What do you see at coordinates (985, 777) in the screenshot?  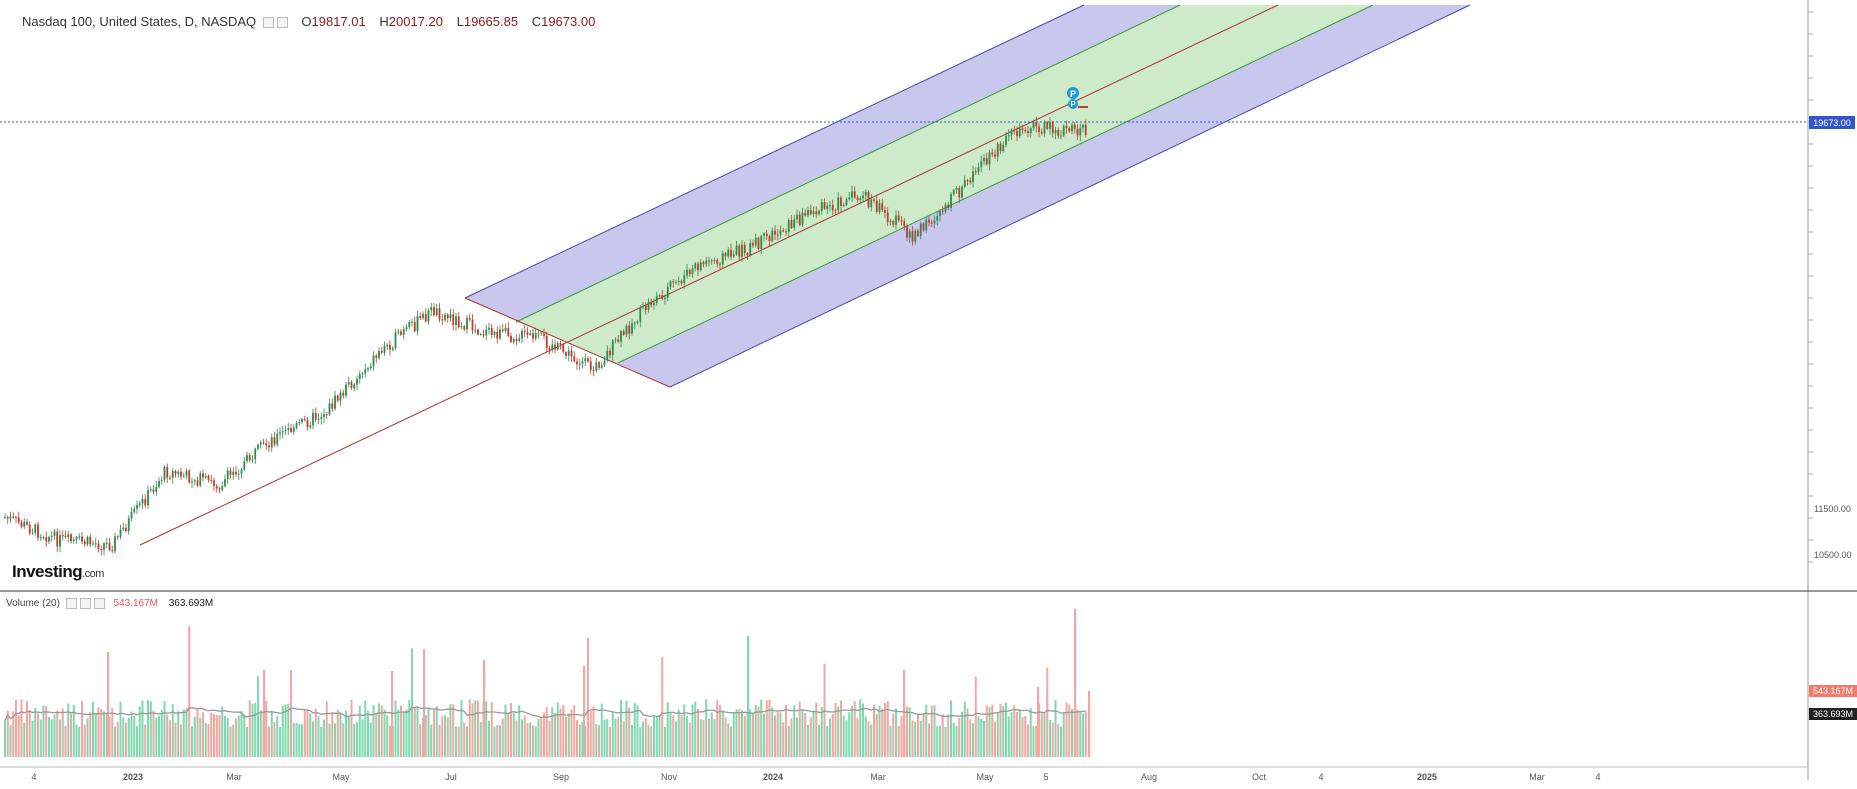 I see `time-tick-label: May` at bounding box center [985, 777].